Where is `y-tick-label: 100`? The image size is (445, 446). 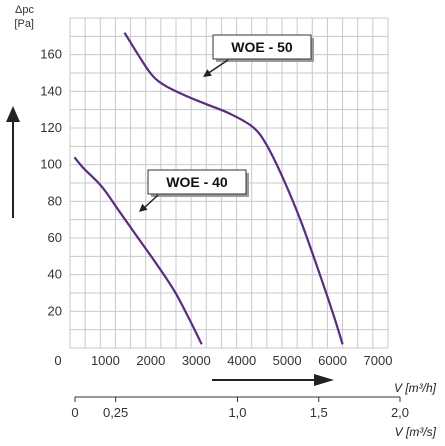 y-tick-label: 100 is located at coordinates (51, 164).